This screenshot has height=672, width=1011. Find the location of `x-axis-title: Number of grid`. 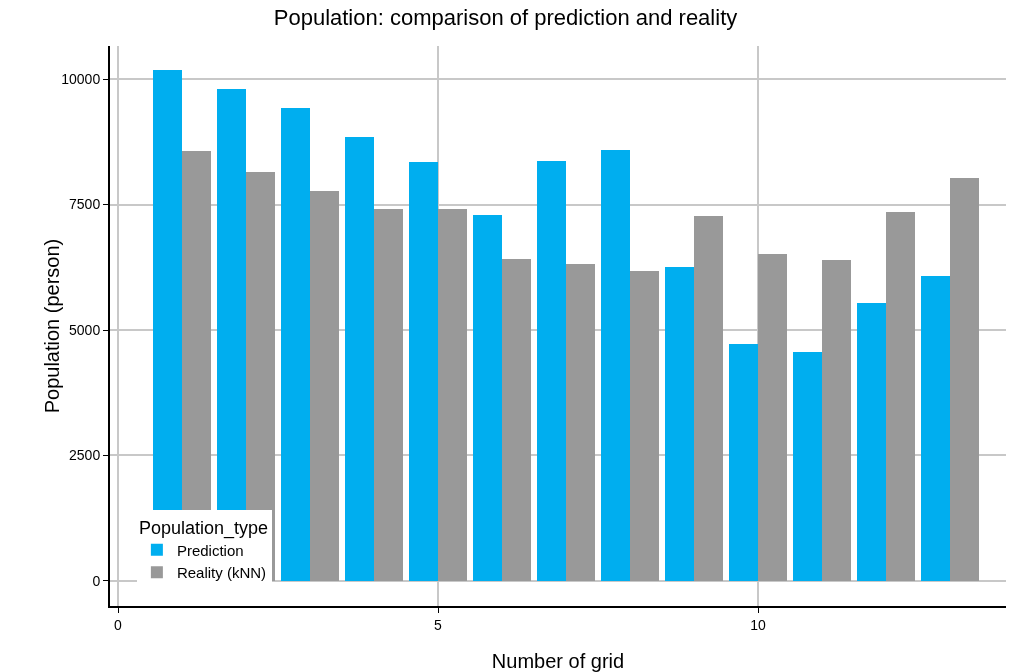

x-axis-title: Number of grid is located at coordinates (558, 661).